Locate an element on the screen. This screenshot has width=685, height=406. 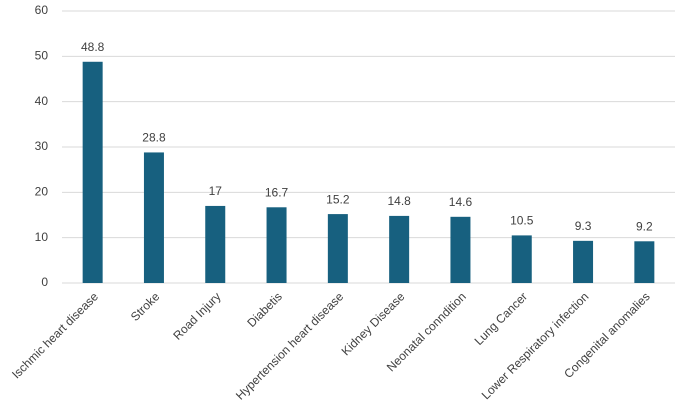
x-tick-label: Hypertension heart disease is located at coordinates (289, 345).